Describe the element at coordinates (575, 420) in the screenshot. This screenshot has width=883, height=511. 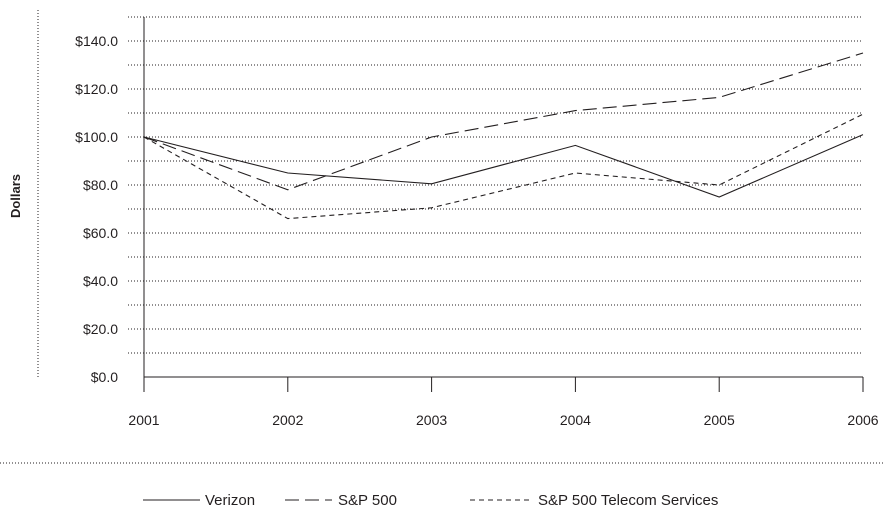
I see `x-tick-label: 2004` at that location.